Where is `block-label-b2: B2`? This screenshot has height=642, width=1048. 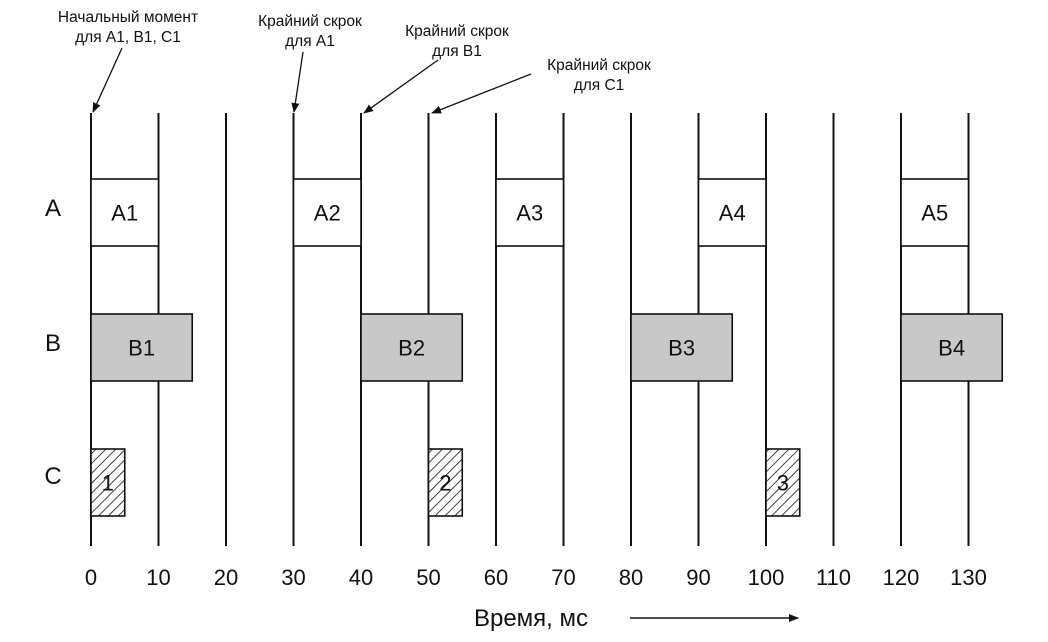 block-label-b2: B2 is located at coordinates (411, 348).